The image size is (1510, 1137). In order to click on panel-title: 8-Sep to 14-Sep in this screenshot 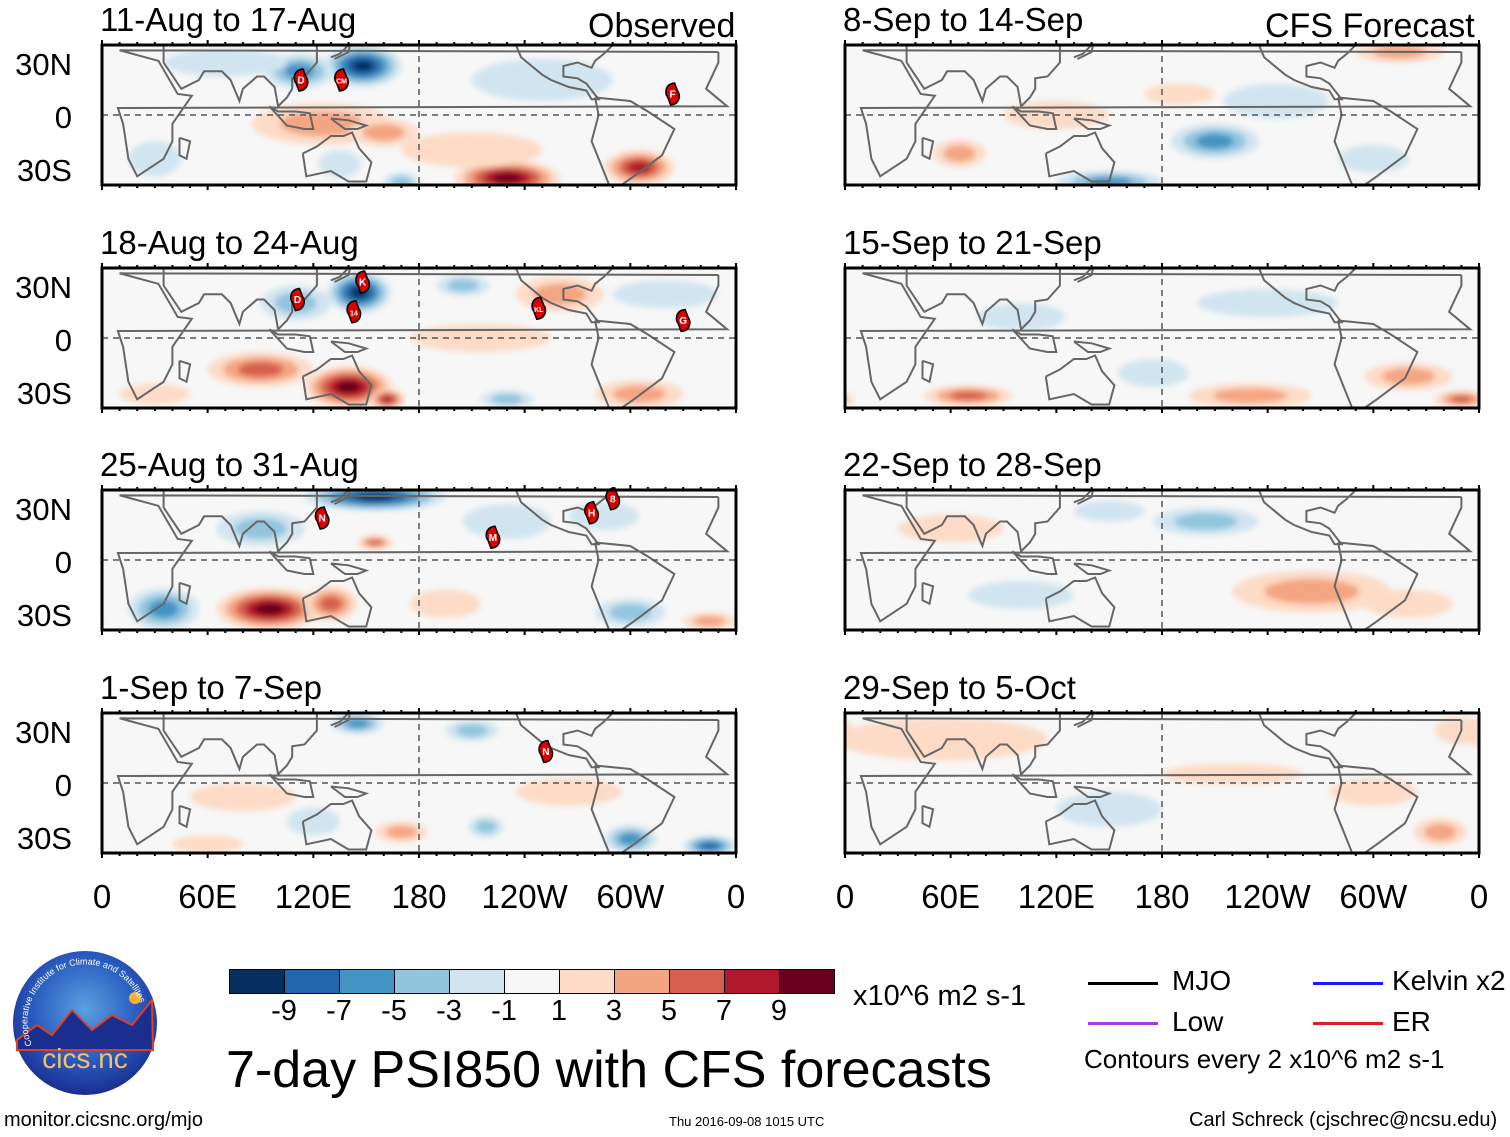, I will do `click(963, 19)`.